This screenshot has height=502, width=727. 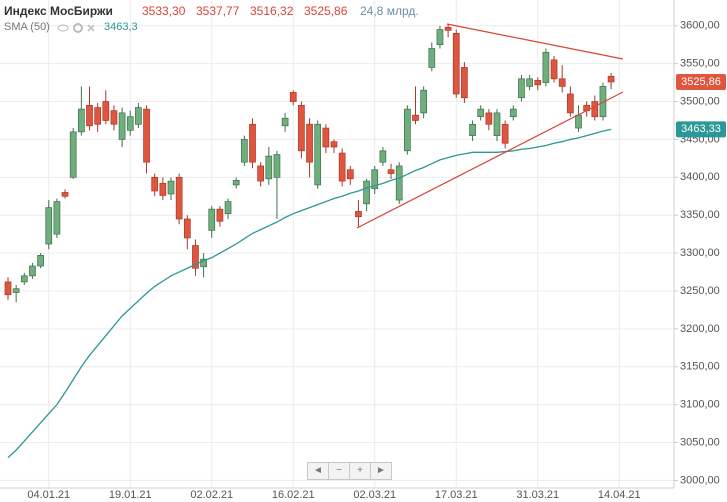 I want to click on x-tick-label: 14.04.21, so click(x=619, y=495).